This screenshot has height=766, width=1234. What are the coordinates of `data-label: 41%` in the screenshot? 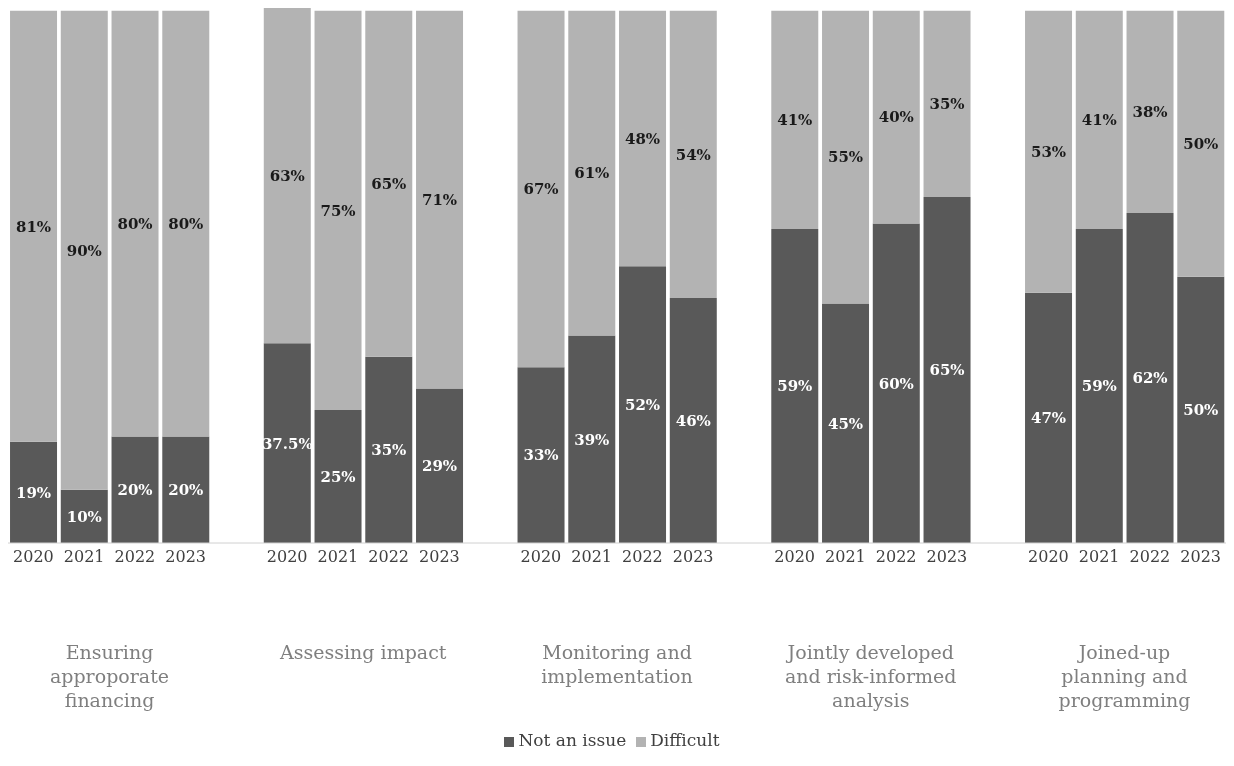 It's located at (1099, 120).